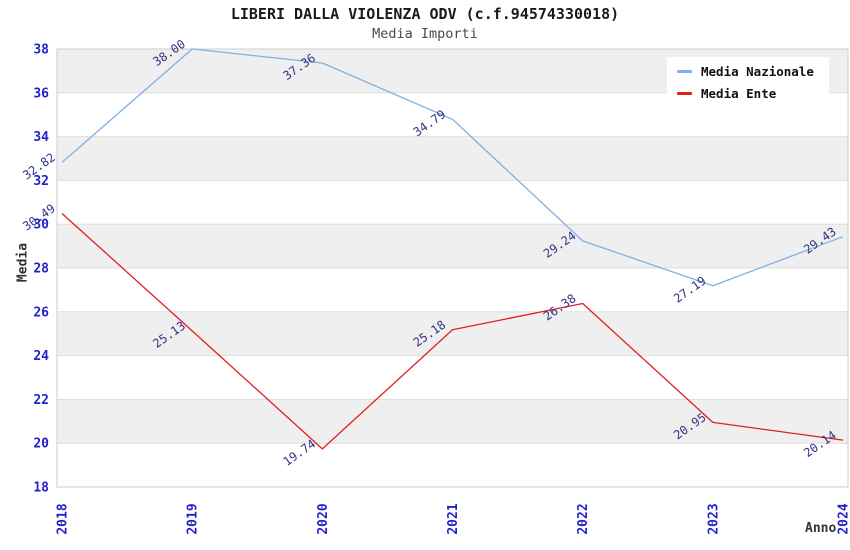  I want to click on legend-label-media-nazionale: Media Nazionale, so click(757, 71).